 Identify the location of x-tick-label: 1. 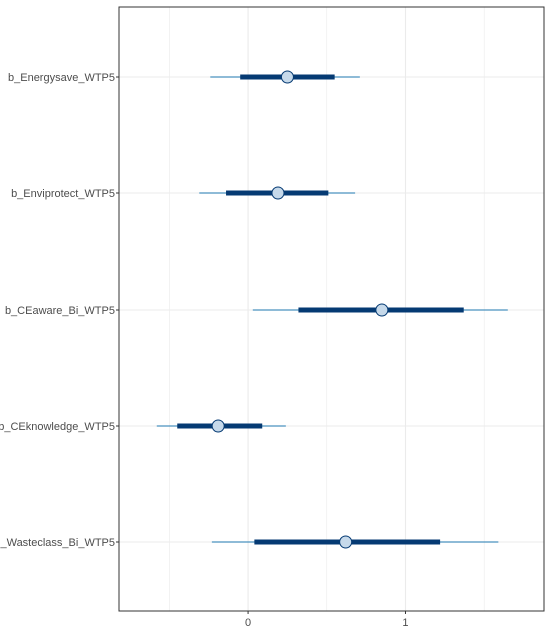
(405, 623).